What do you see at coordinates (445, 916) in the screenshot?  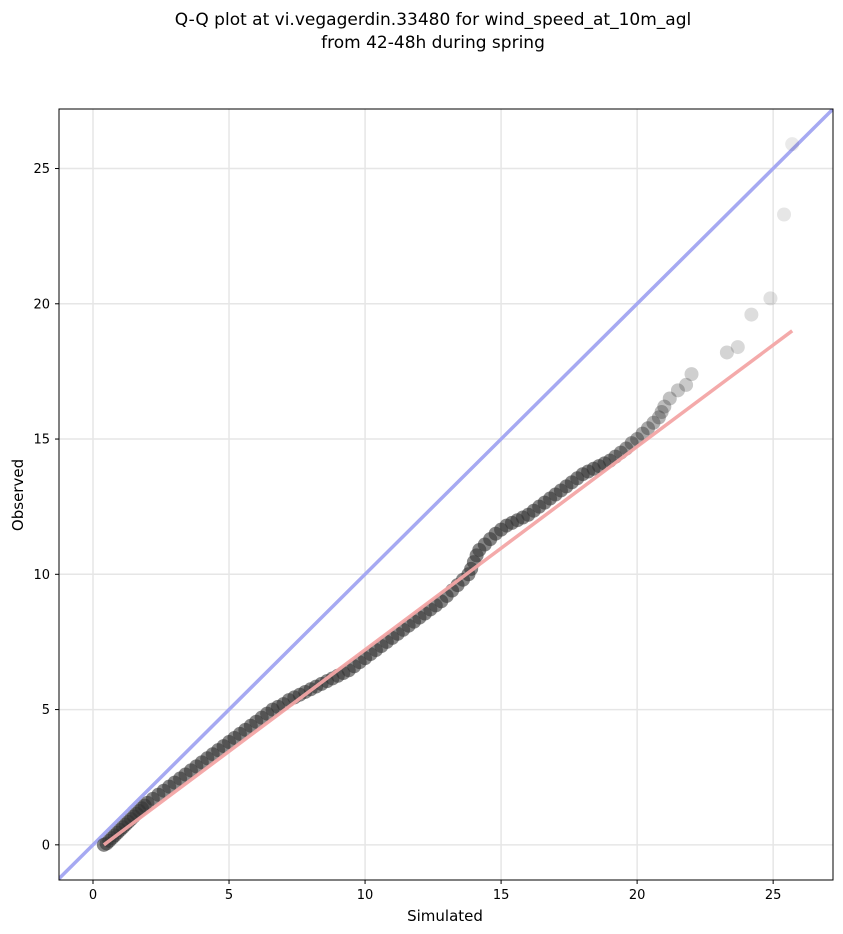 I see `x-axis-label: Simulated` at bounding box center [445, 916].